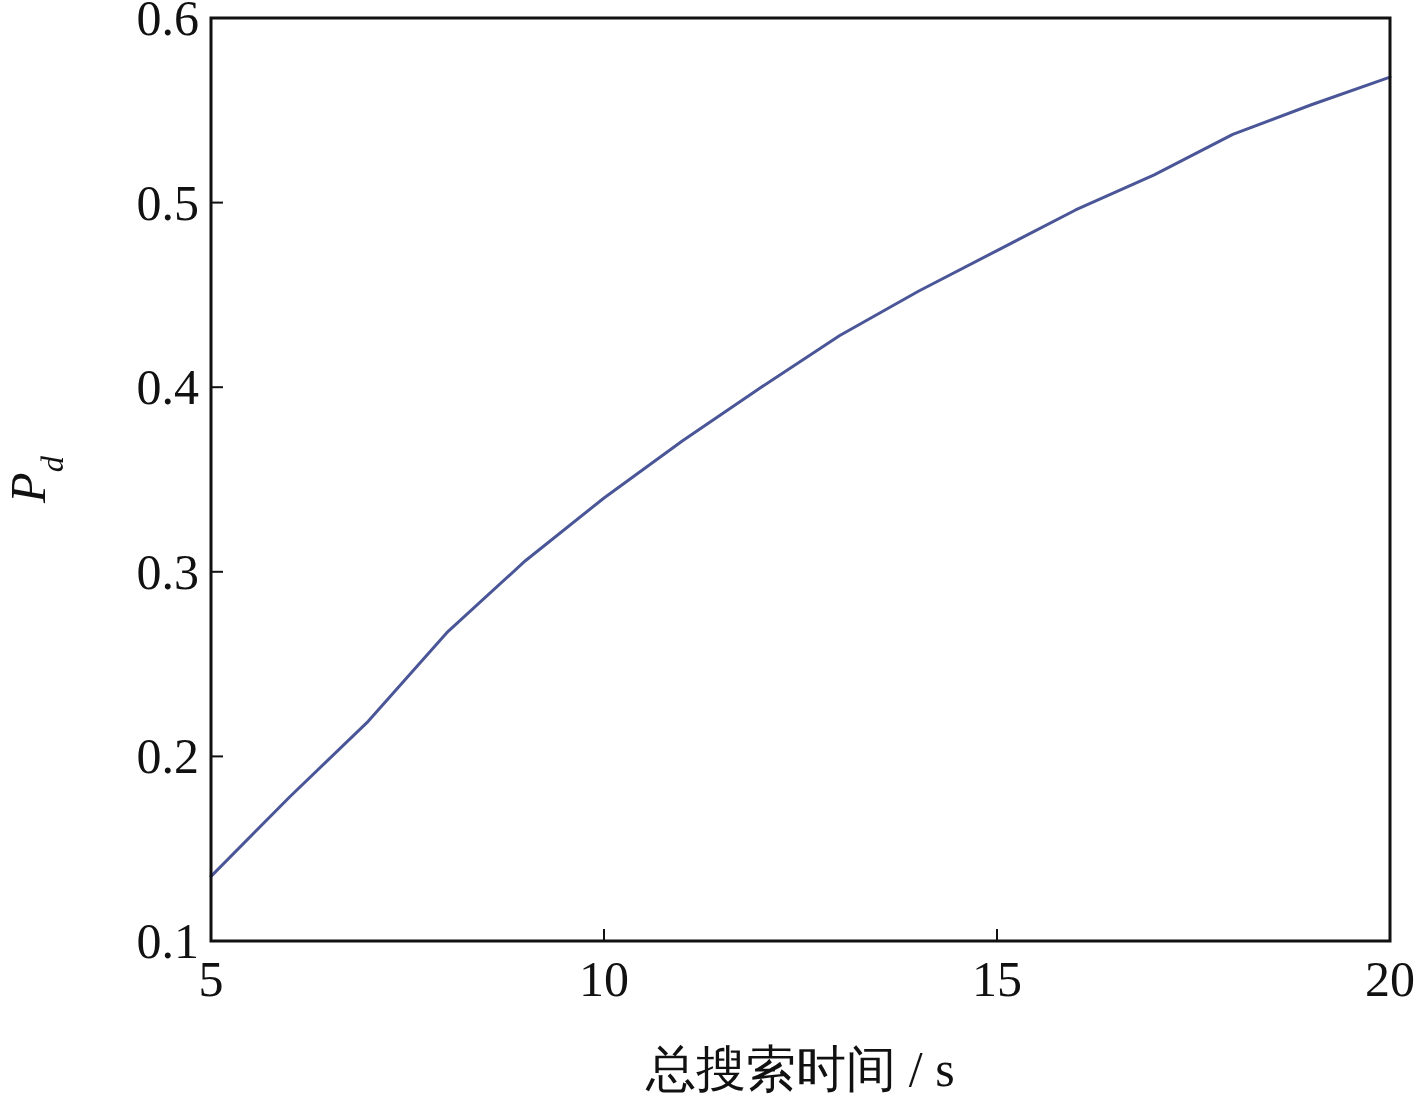  What do you see at coordinates (167, 387) in the screenshot?
I see `y-tick-label: 0.4` at bounding box center [167, 387].